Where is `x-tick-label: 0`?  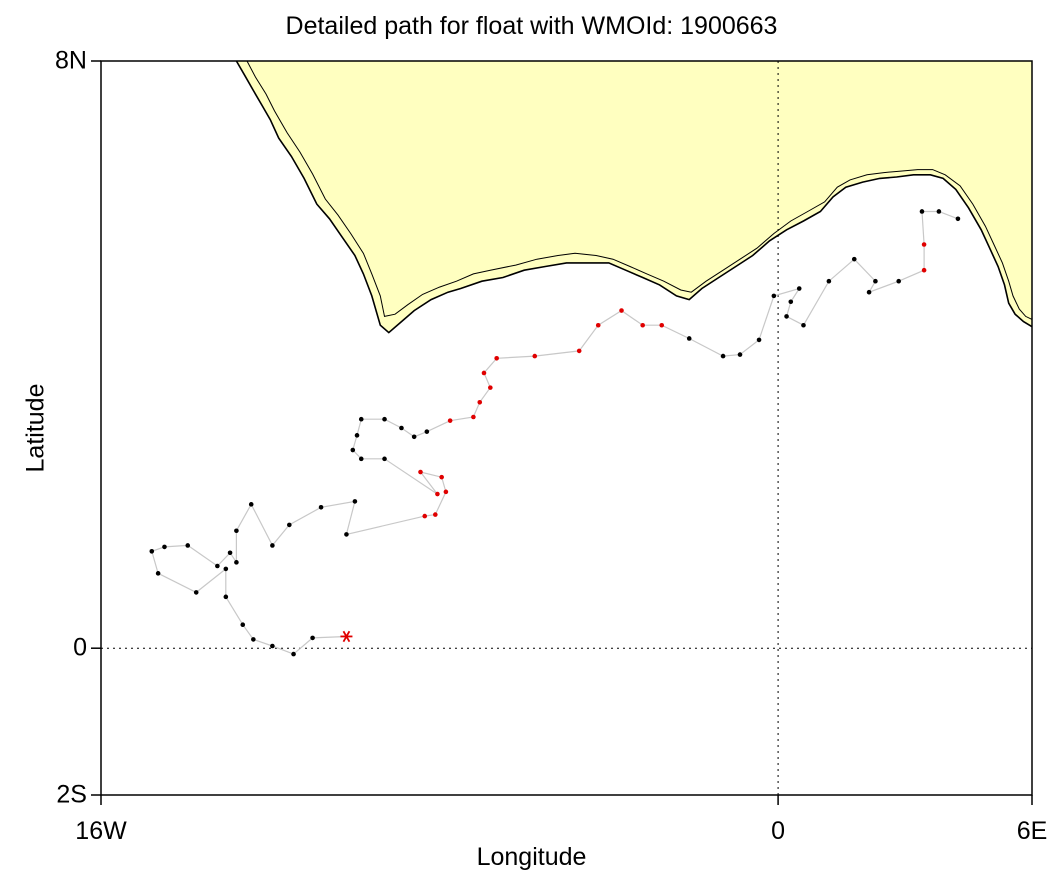
x-tick-label: 0 is located at coordinates (778, 831).